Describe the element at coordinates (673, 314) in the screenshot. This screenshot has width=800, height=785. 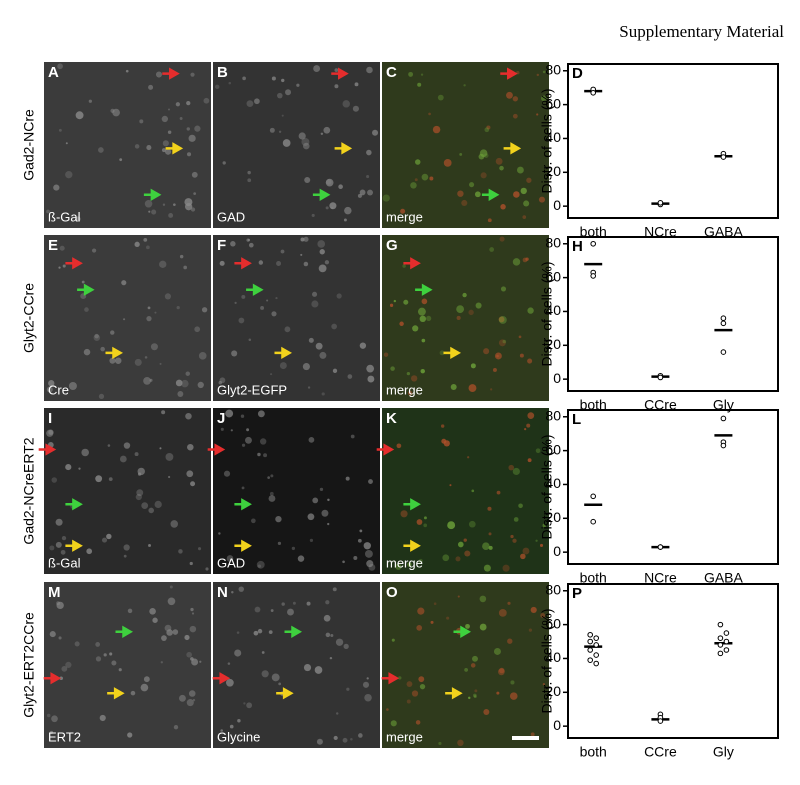
I see `plot-frame` at that location.